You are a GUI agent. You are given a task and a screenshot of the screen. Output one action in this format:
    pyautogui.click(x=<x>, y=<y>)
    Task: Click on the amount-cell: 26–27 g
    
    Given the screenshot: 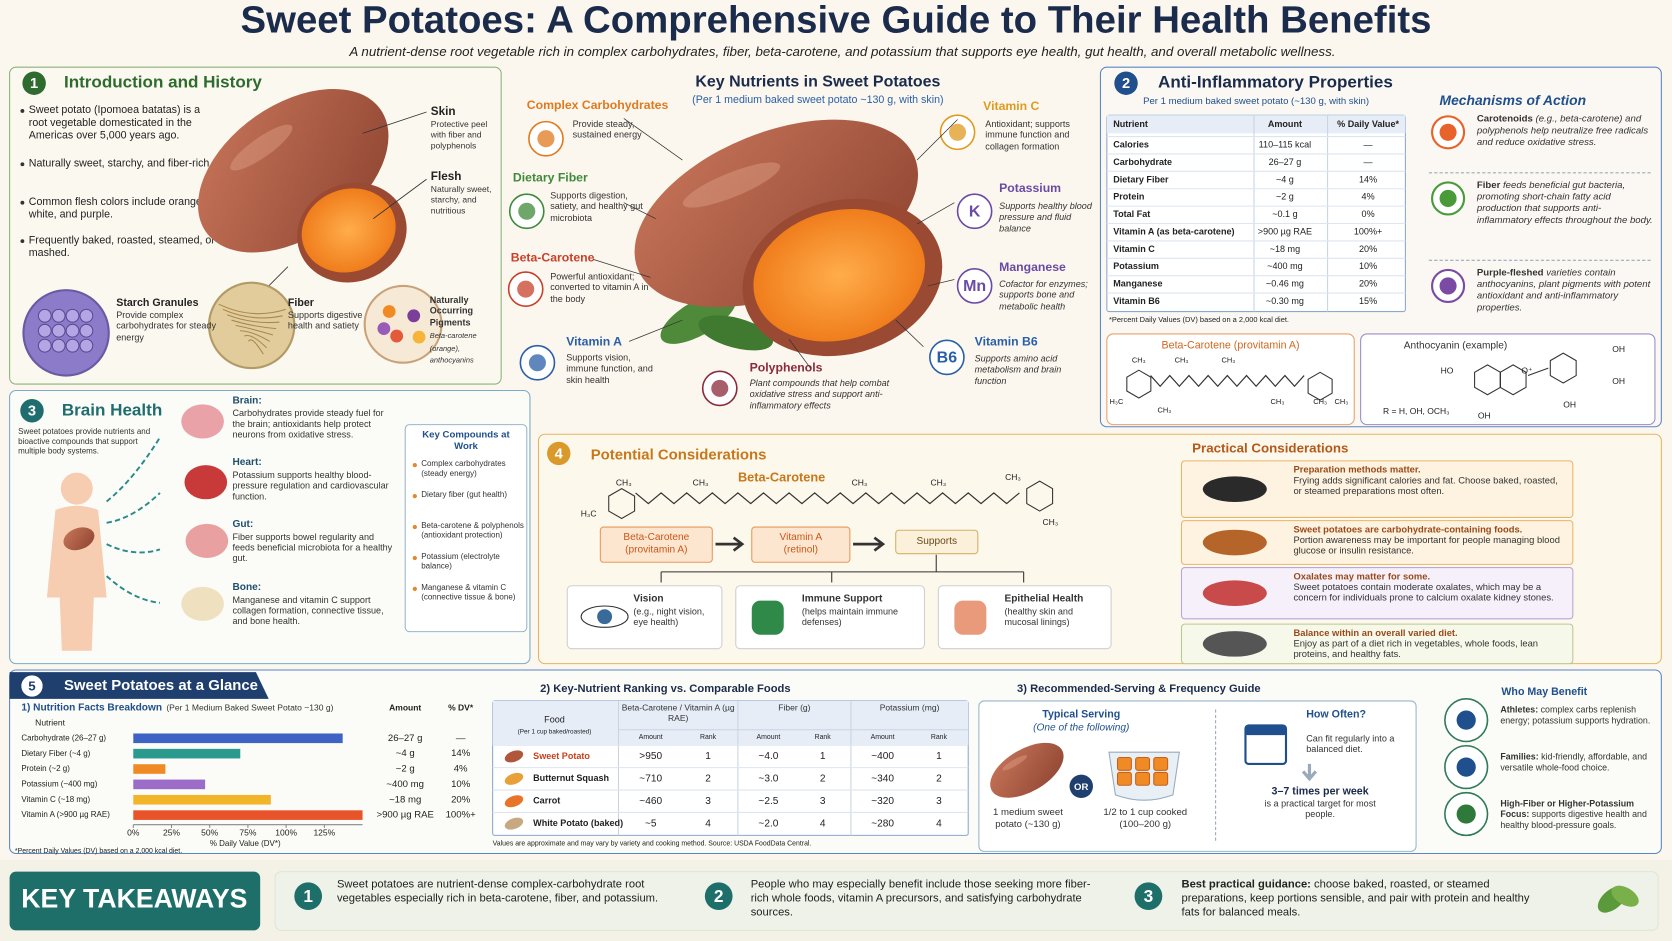 What is the action you would take?
    pyautogui.click(x=405, y=738)
    